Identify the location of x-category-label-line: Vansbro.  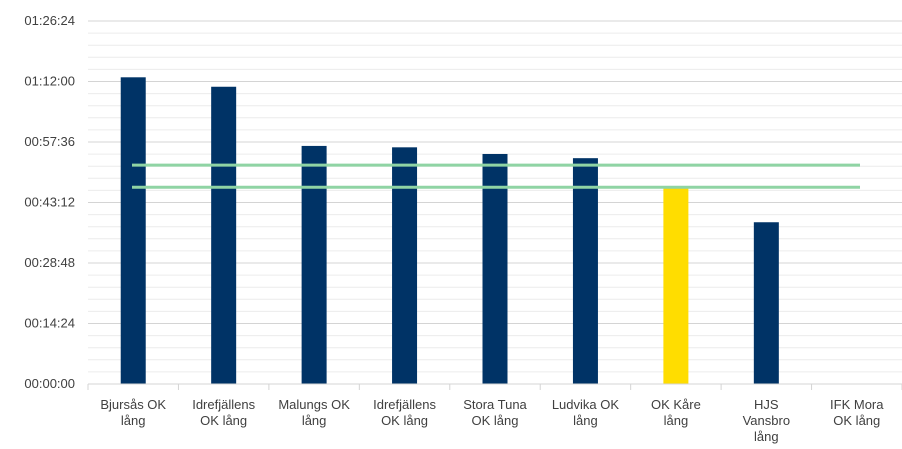
(766, 420).